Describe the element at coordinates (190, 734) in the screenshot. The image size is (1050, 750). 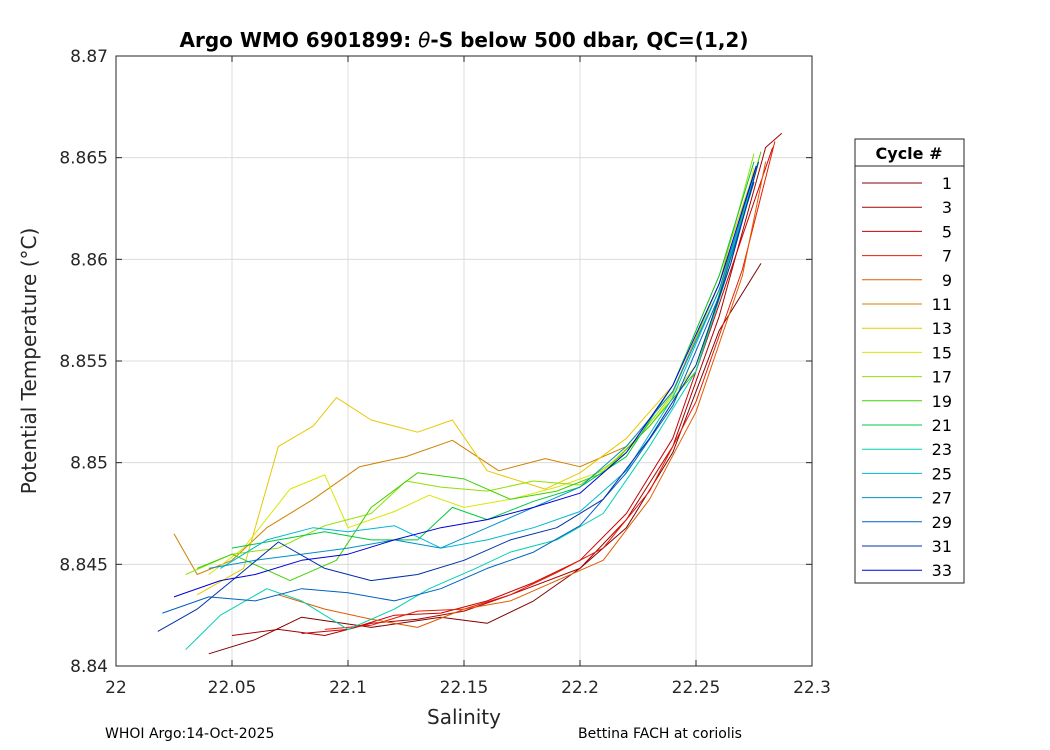
I see `footer-credit-left: WHOI Argo:14-Oct-2025` at that location.